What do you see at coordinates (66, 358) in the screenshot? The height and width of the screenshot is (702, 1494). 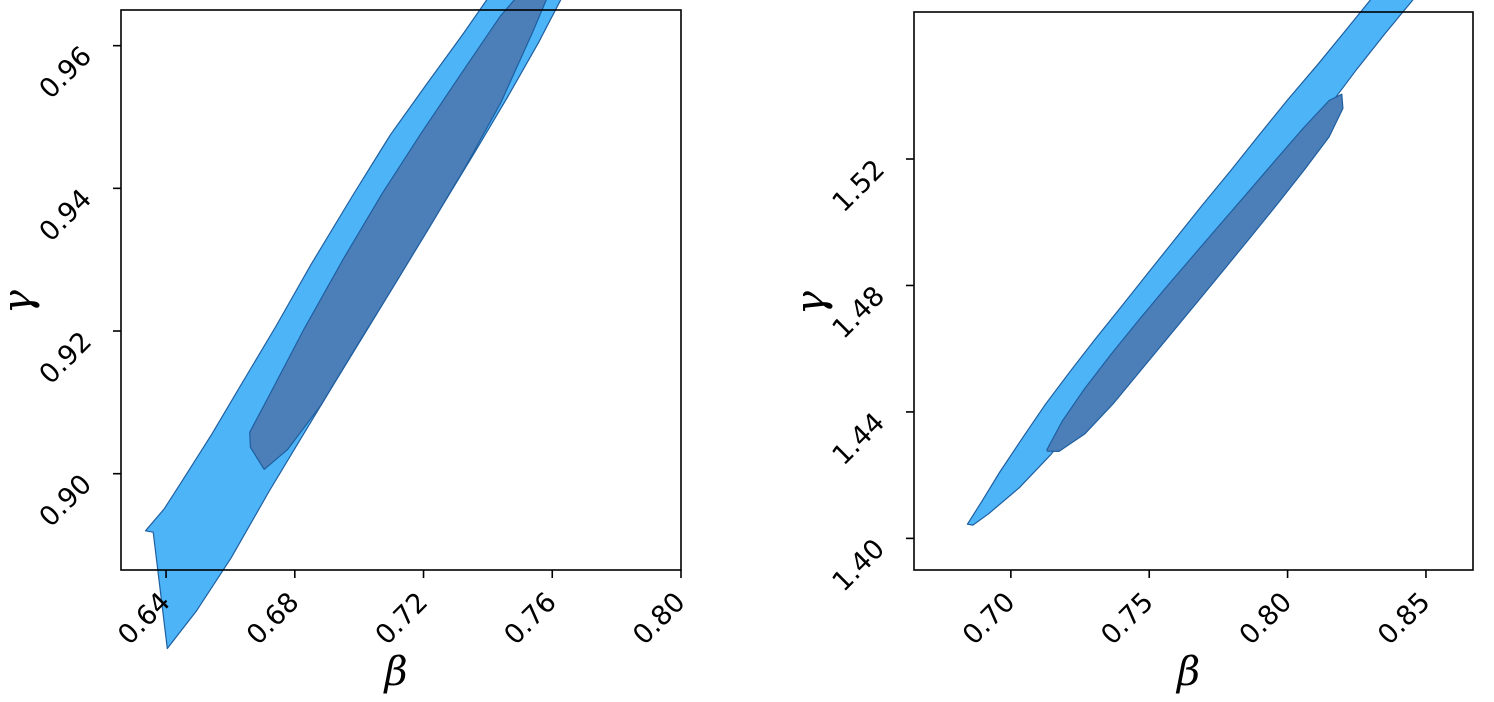 I see `y-tick-label: 0.92` at bounding box center [66, 358].